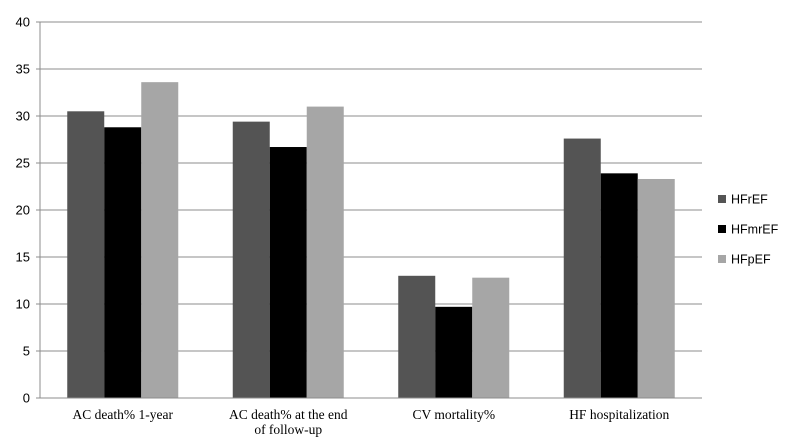 The image size is (797, 444). I want to click on legend: HFrEF HFmrEF HFpEF, so click(748, 230).